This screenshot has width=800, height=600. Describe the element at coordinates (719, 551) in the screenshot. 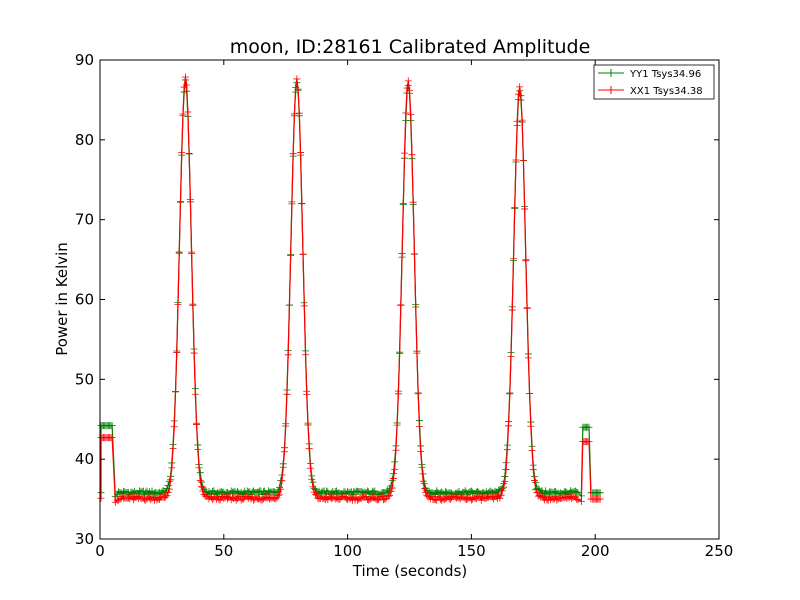

I see `x-tick-label: 250` at that location.